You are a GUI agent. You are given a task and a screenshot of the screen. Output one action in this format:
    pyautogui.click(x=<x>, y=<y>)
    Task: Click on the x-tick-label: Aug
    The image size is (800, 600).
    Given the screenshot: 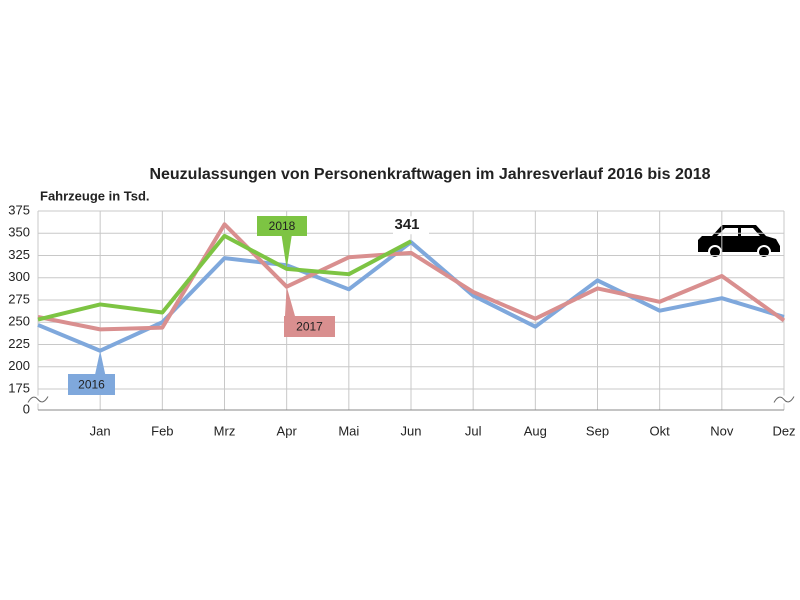 What is the action you would take?
    pyautogui.click(x=535, y=430)
    